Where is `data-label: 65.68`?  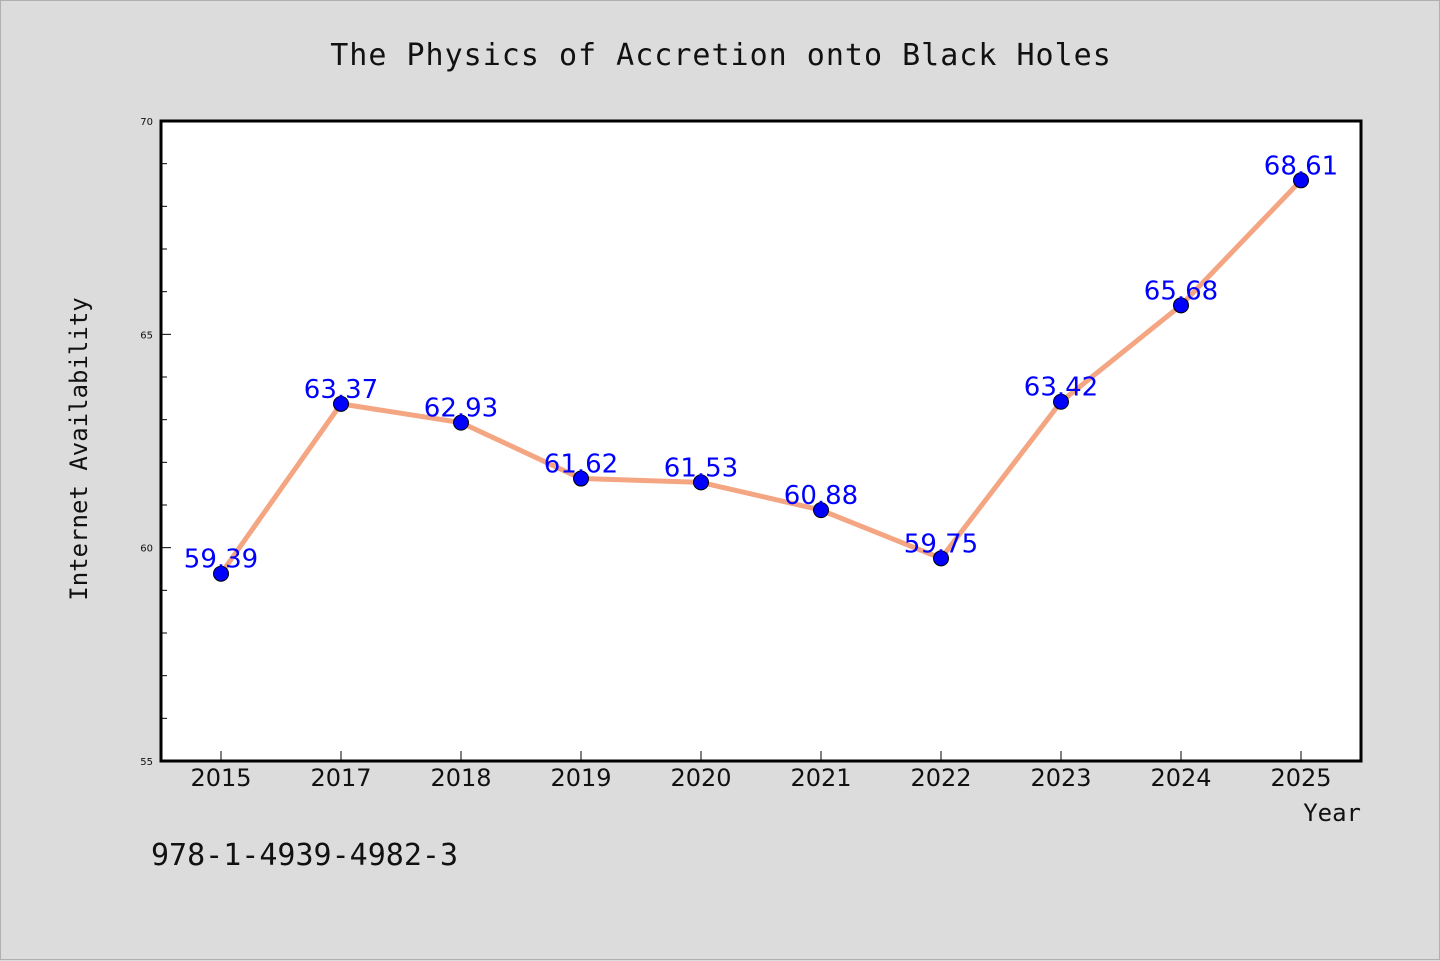
data-label: 65.68 is located at coordinates (1181, 291).